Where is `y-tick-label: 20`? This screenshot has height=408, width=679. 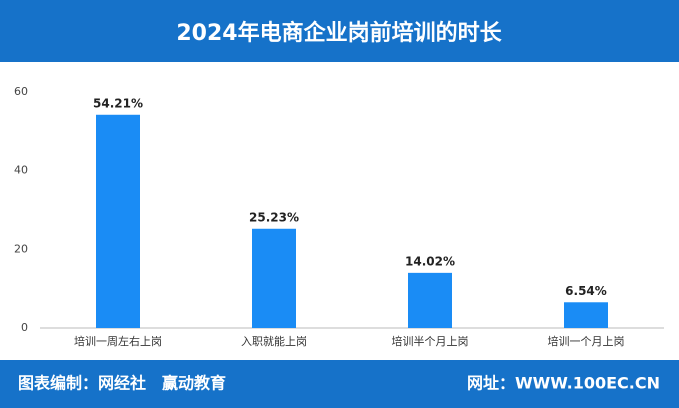
y-tick-label: 20 is located at coordinates (21, 248).